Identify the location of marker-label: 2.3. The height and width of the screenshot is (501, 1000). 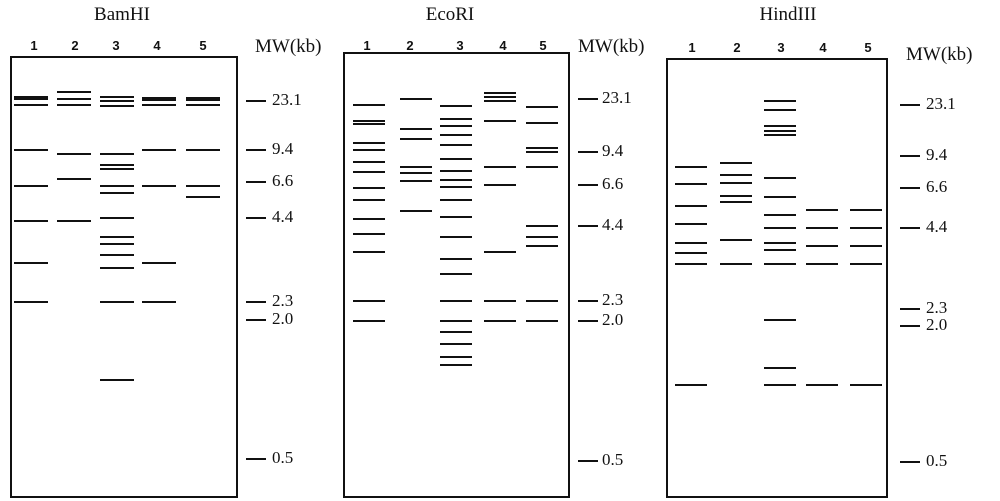
(283, 300).